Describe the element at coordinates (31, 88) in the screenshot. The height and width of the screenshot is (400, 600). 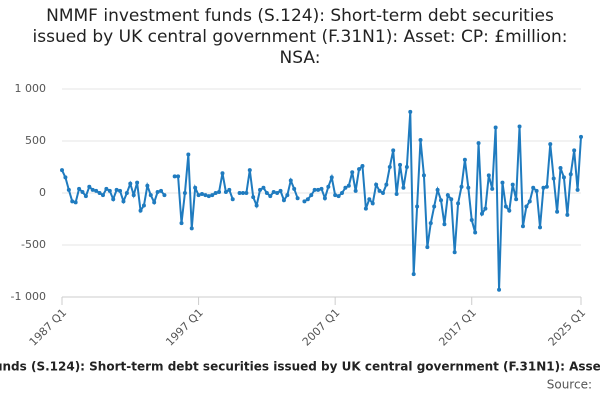
I see `y-tick-label: 1 000` at that location.